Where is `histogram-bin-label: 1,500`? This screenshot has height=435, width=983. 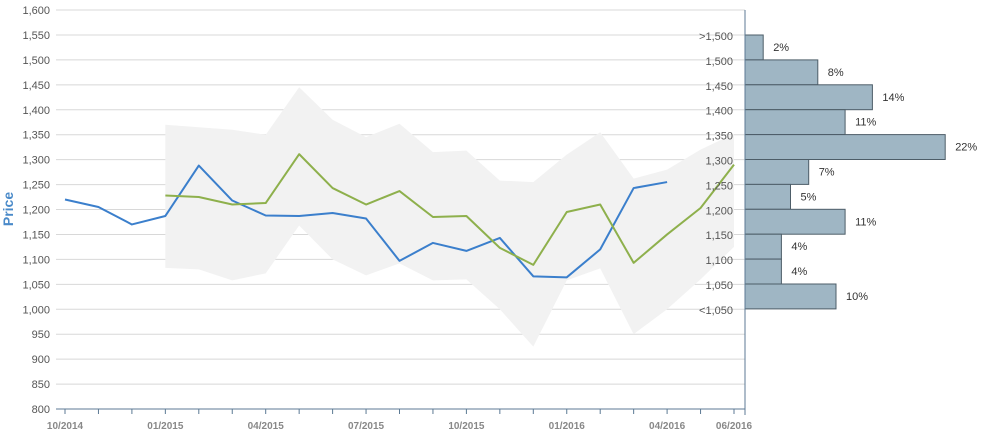 histogram-bin-label: 1,500 is located at coordinates (719, 62).